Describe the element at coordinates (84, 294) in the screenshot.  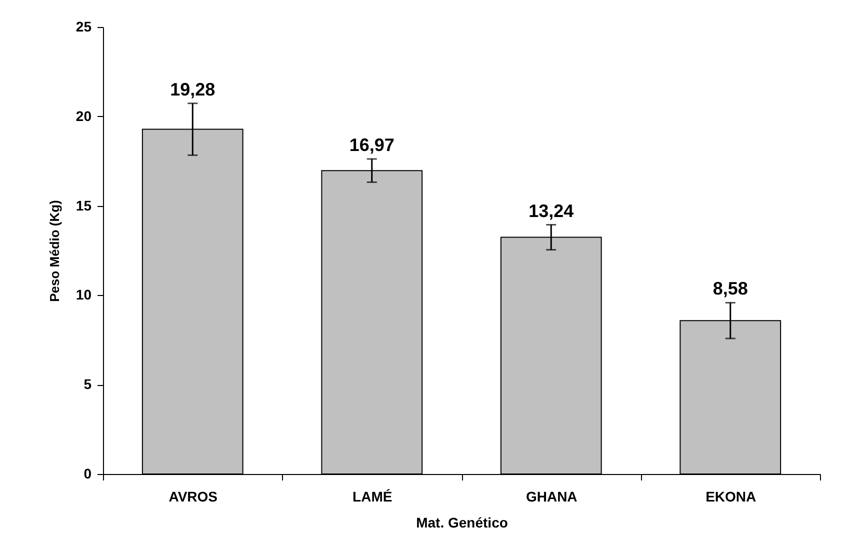
I see `y-tick-label: 10` at that location.